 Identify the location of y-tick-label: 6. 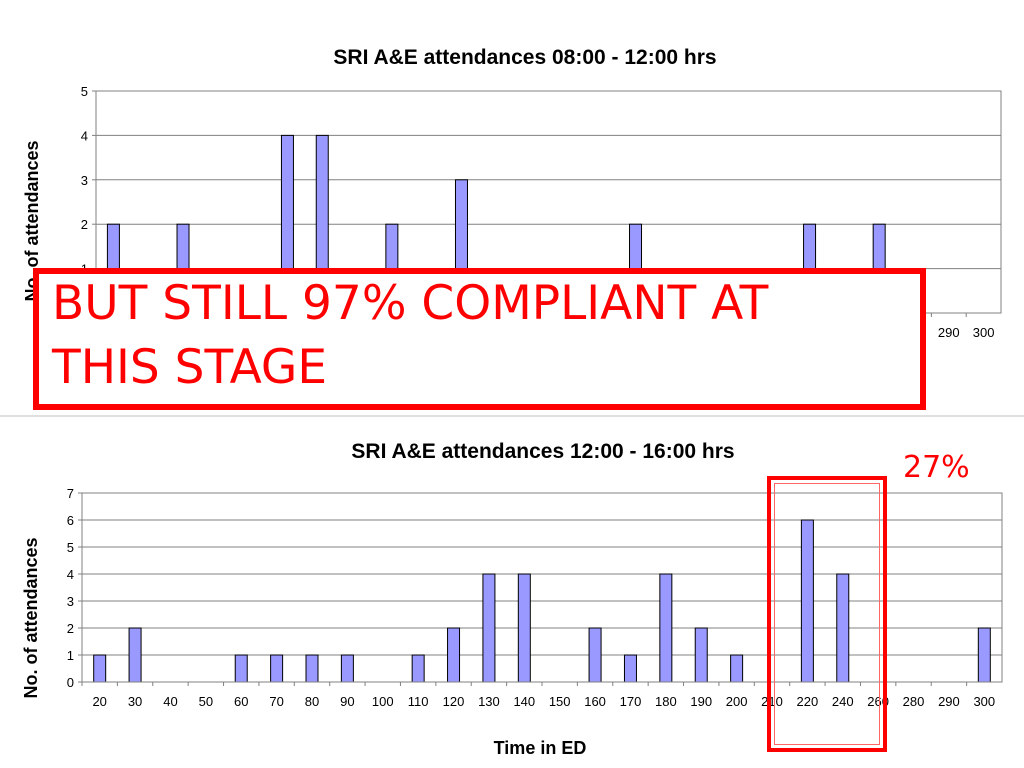
(70, 520).